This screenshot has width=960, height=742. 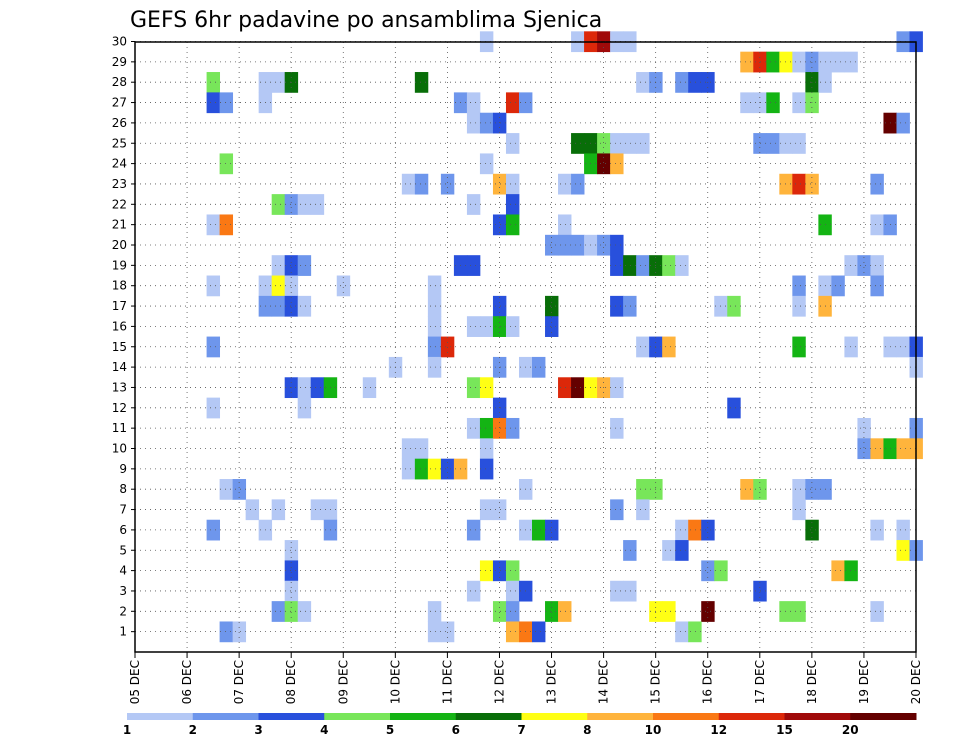 I want to click on x-tick-label: 15 DEC, so click(x=656, y=682).